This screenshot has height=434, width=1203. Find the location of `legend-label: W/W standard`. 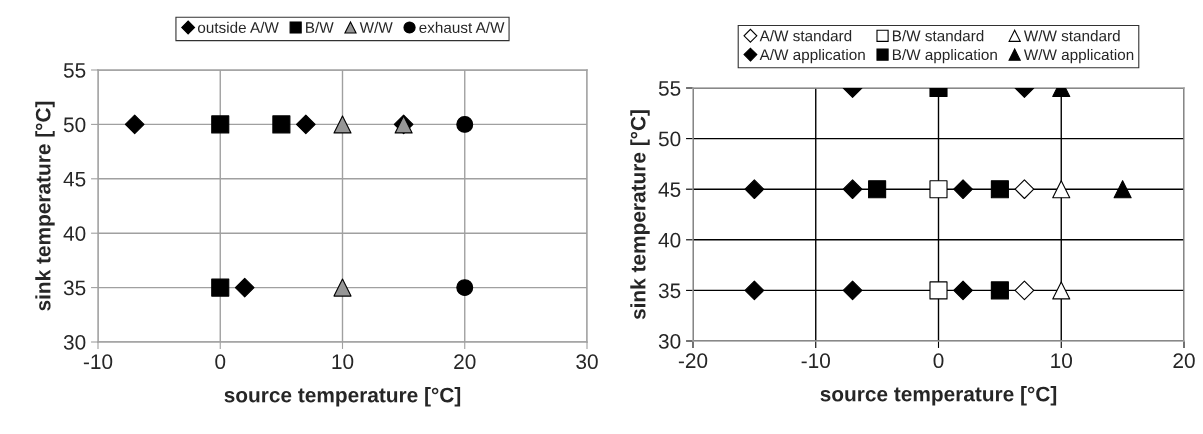

legend-label: W/W standard is located at coordinates (1071, 36).